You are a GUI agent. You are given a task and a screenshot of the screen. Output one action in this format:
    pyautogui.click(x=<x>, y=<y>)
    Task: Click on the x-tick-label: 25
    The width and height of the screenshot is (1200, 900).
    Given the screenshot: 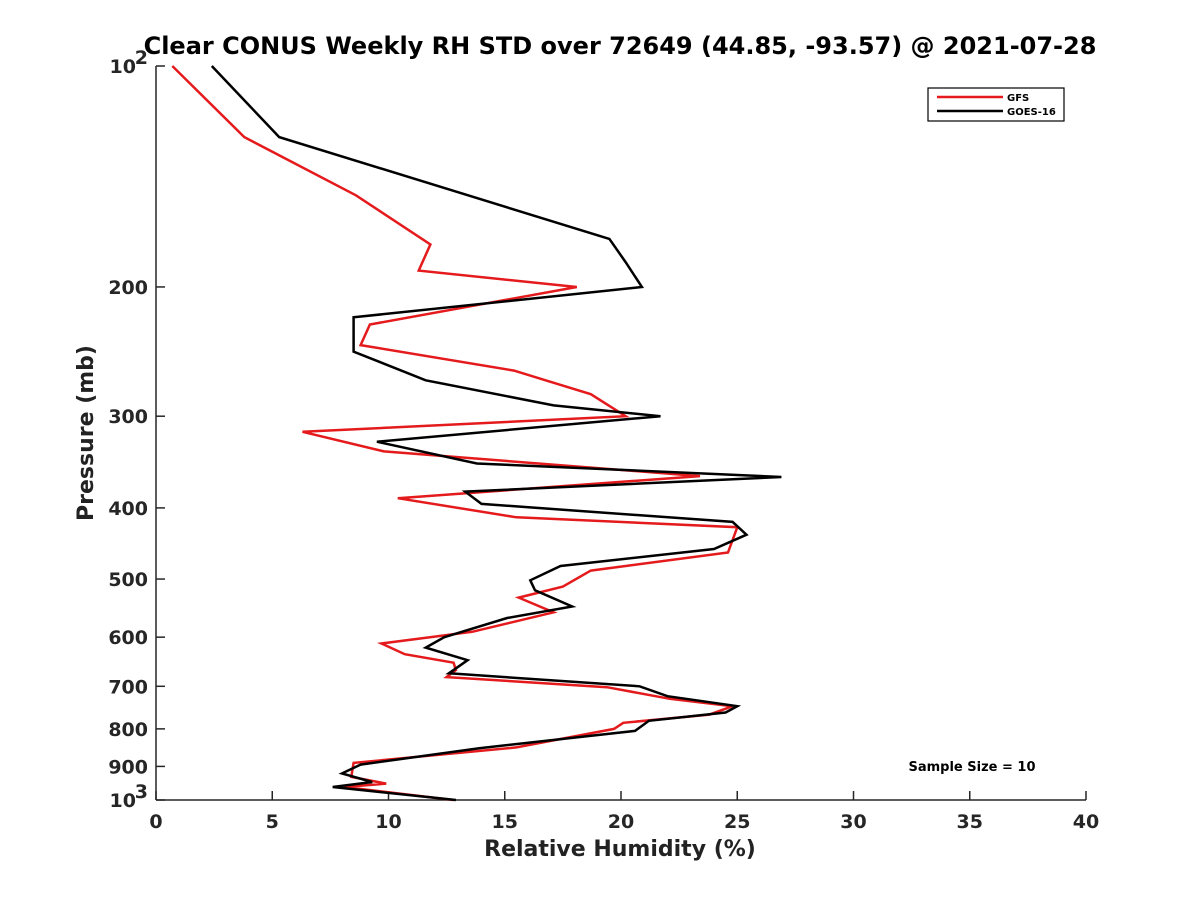 What is the action you would take?
    pyautogui.click(x=737, y=822)
    